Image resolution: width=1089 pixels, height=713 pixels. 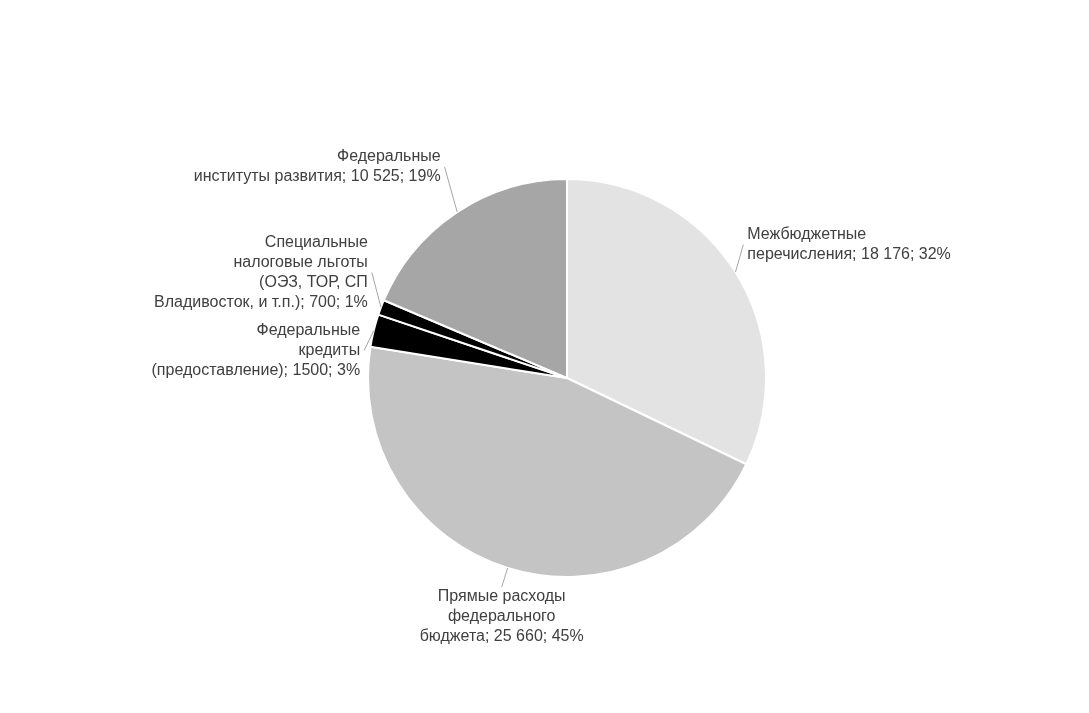 I want to click on slice-label: Федеральные кредиты (предоставление); 1500; 3%, so click(x=256, y=349).